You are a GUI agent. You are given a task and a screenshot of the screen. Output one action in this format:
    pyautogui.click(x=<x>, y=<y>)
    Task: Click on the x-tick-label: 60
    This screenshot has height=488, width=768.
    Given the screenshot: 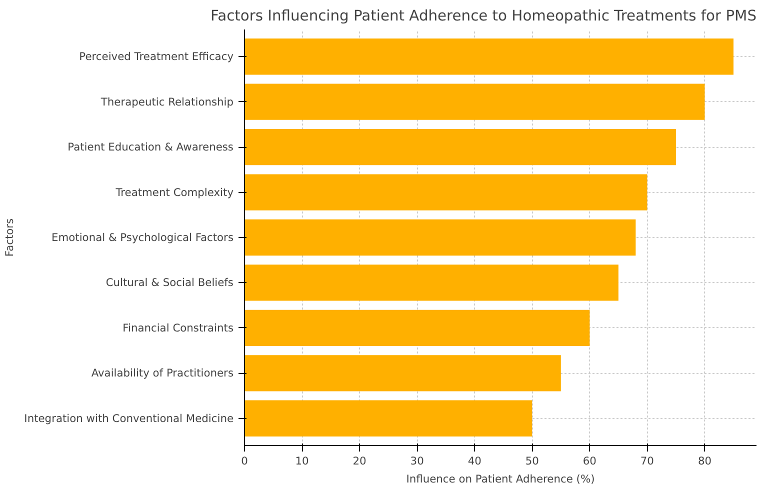 What is the action you would take?
    pyautogui.click(x=589, y=461)
    